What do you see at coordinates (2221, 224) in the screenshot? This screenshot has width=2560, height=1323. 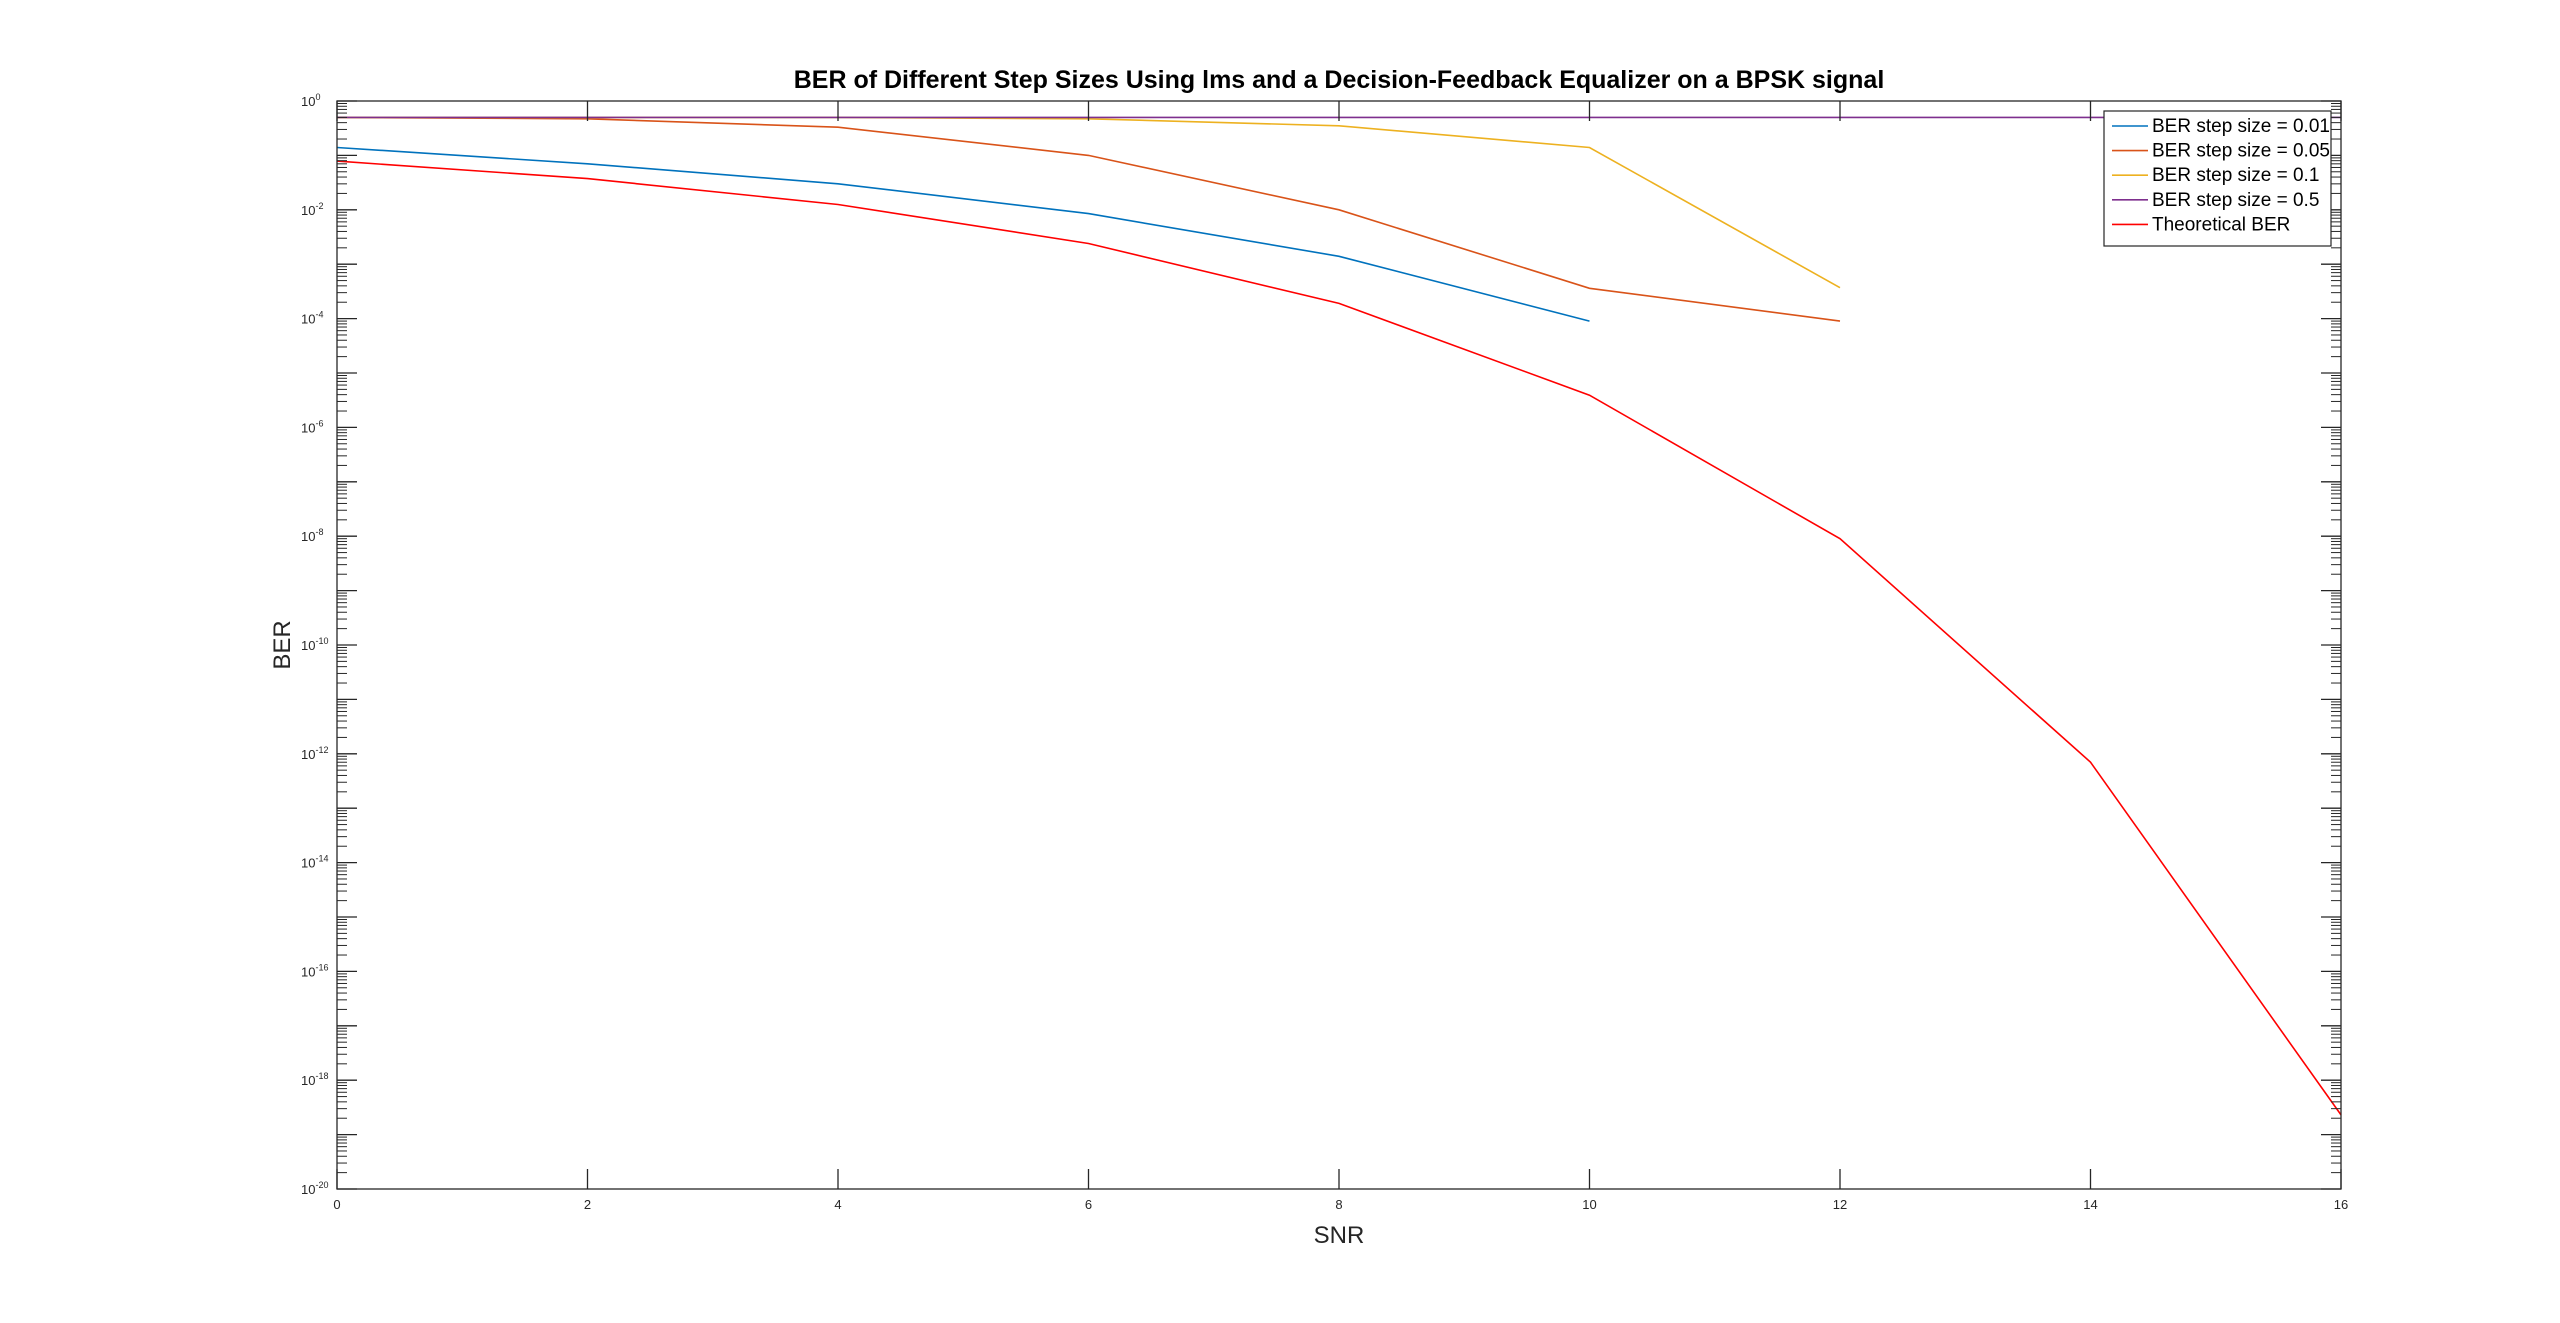 I see `legend-entry: Theoretical BER` at bounding box center [2221, 224].